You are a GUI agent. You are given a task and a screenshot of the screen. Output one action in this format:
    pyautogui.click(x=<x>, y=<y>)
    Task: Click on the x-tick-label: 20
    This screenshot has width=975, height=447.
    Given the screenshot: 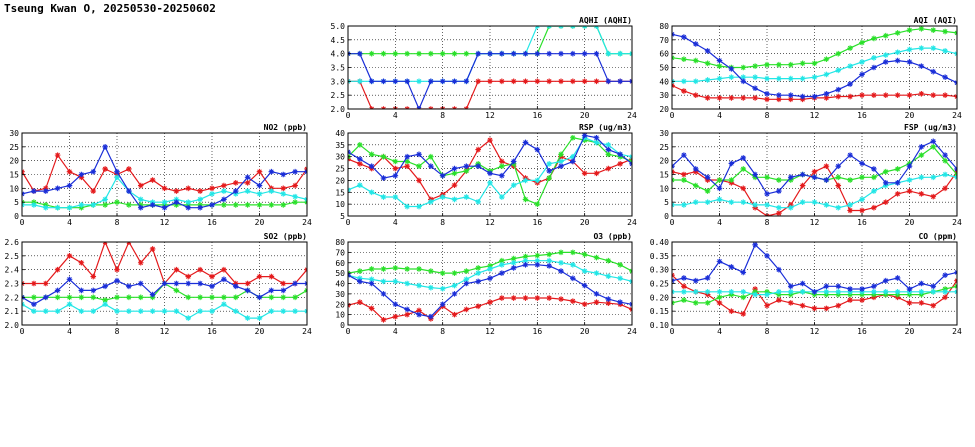 What is the action you would take?
    pyautogui.click(x=260, y=331)
    